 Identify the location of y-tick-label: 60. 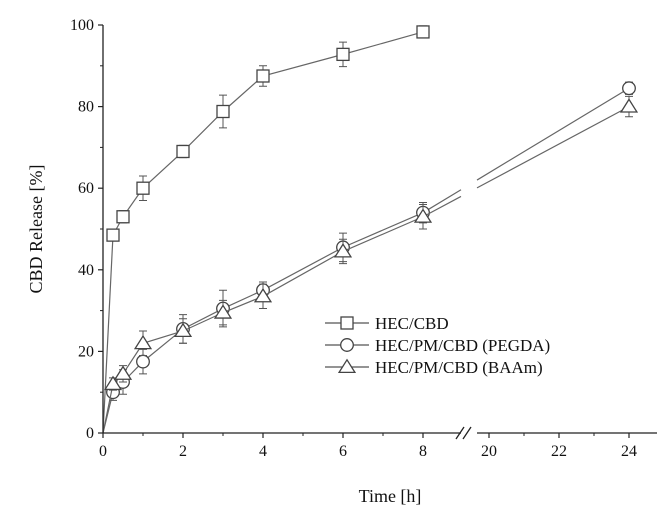
(86, 188).